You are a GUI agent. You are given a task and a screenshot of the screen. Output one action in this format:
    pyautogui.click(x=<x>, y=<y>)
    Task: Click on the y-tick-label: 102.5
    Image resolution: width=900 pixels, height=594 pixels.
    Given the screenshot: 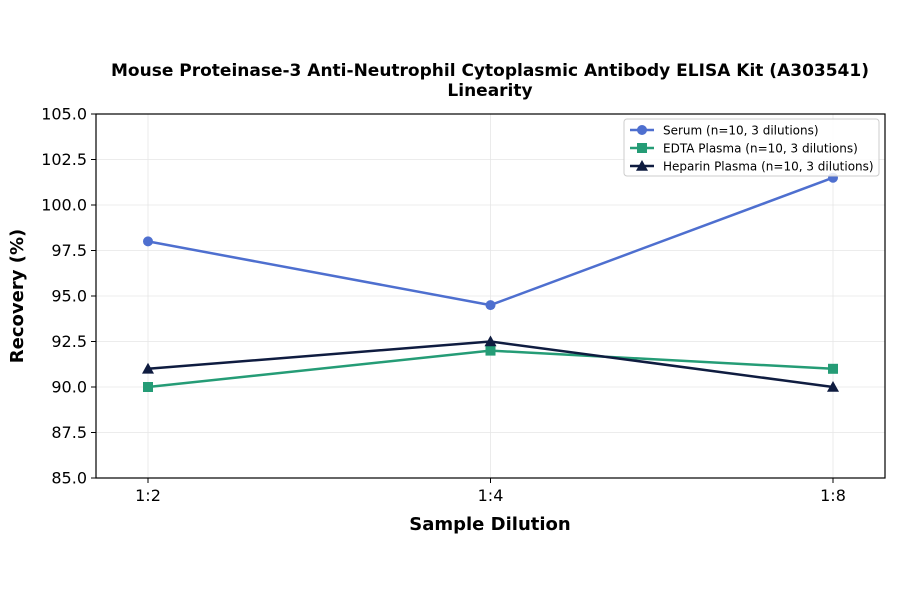 What is the action you would take?
    pyautogui.click(x=64, y=159)
    